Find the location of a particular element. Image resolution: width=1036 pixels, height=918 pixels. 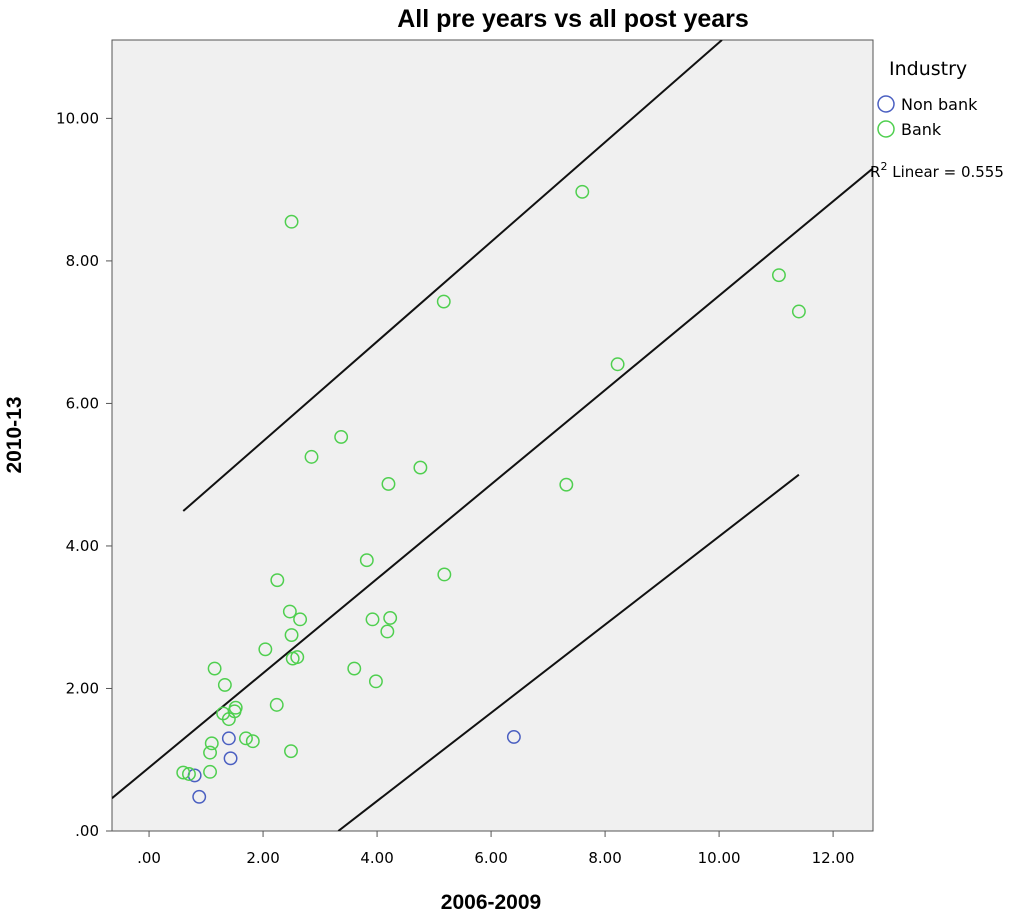

x-tick-label: 2.00 is located at coordinates (262, 858).